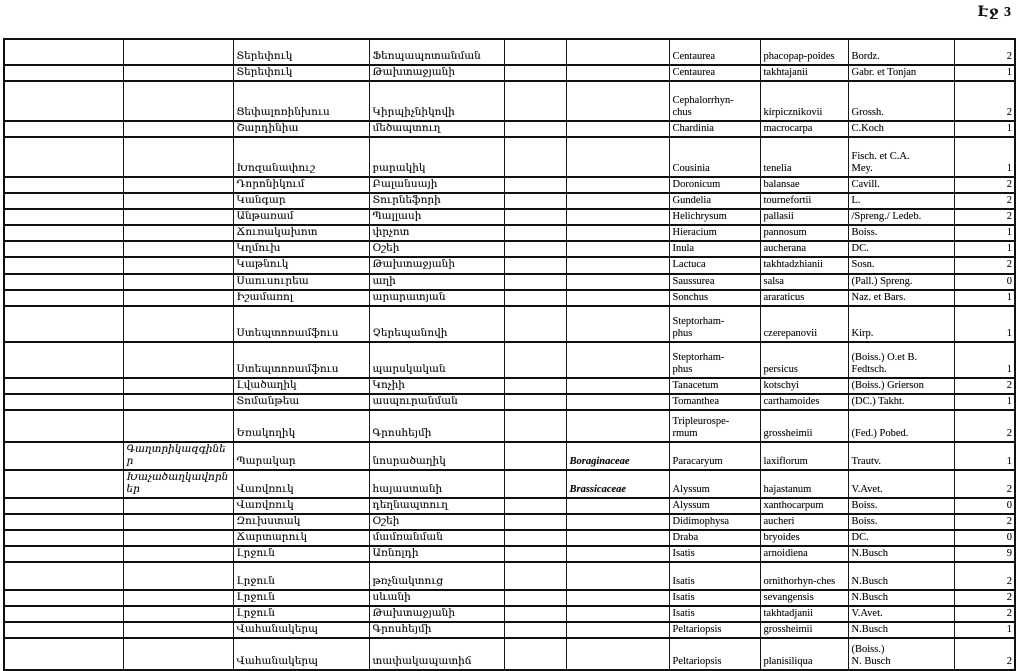  Describe the element at coordinates (301, 201) in the screenshot. I see `cell-genus-armenian: Կանգար` at that location.